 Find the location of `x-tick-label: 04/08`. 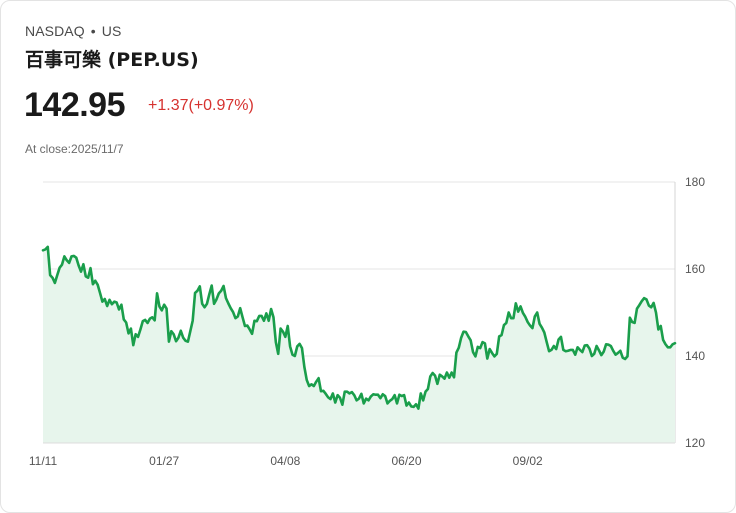

x-tick-label: 04/08 is located at coordinates (285, 461).